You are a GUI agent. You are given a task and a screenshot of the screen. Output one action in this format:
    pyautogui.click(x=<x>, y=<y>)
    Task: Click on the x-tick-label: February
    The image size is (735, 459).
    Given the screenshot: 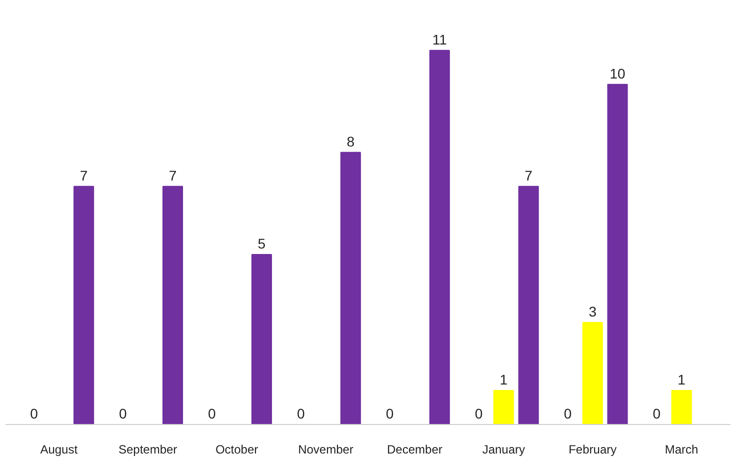 What is the action you would take?
    pyautogui.click(x=592, y=449)
    